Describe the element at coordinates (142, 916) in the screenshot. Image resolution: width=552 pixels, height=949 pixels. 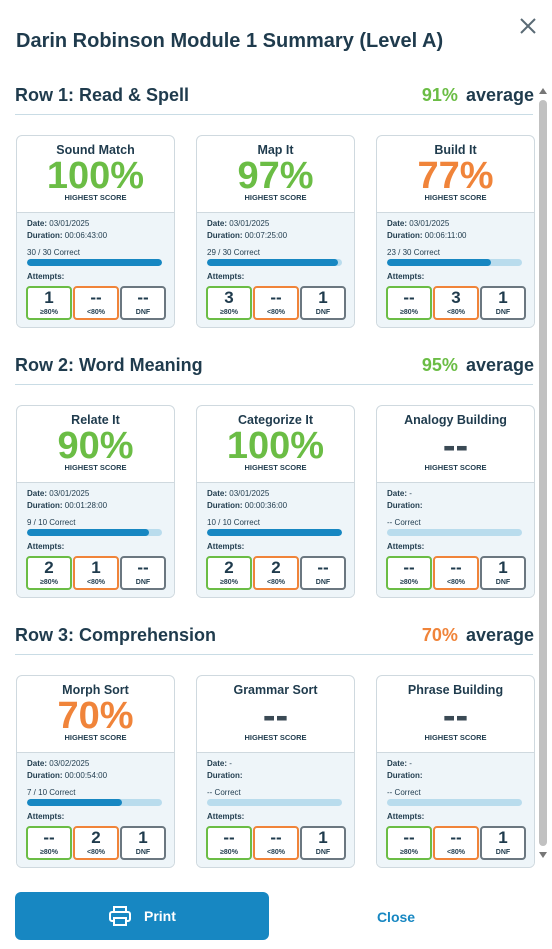
I see `print-button: Print` at that location.